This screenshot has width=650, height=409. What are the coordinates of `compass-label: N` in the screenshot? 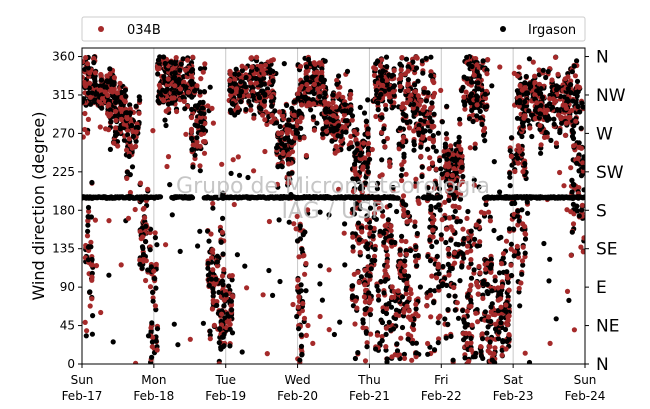 It's located at (602, 365).